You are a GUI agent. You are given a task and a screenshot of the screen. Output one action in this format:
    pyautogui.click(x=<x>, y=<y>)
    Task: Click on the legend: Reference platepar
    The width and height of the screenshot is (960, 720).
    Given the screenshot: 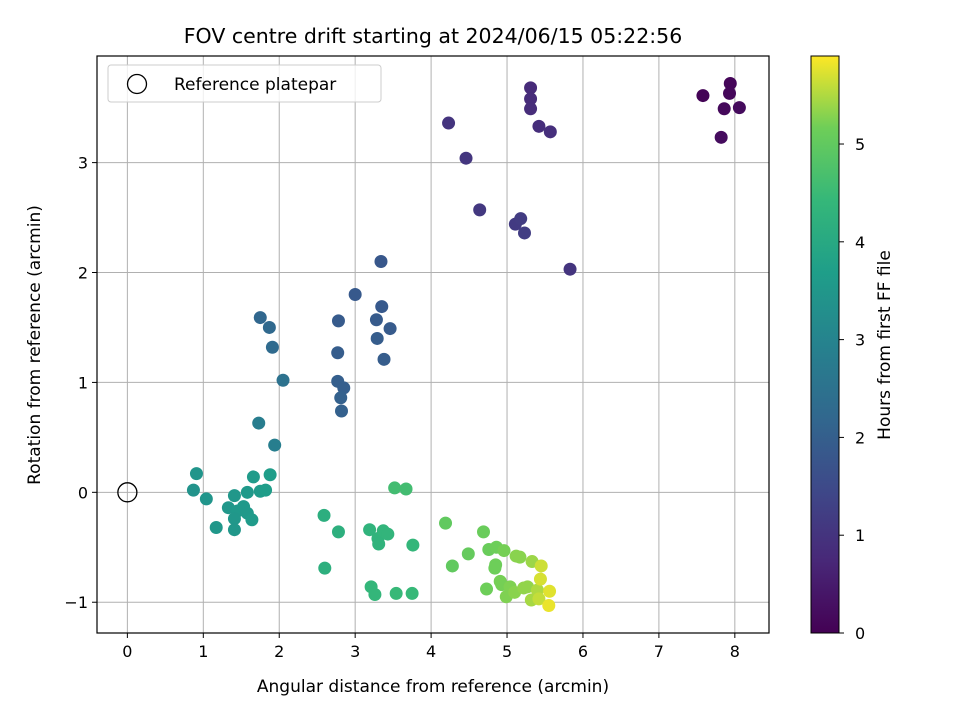 What is the action you would take?
    pyautogui.click(x=244, y=83)
    